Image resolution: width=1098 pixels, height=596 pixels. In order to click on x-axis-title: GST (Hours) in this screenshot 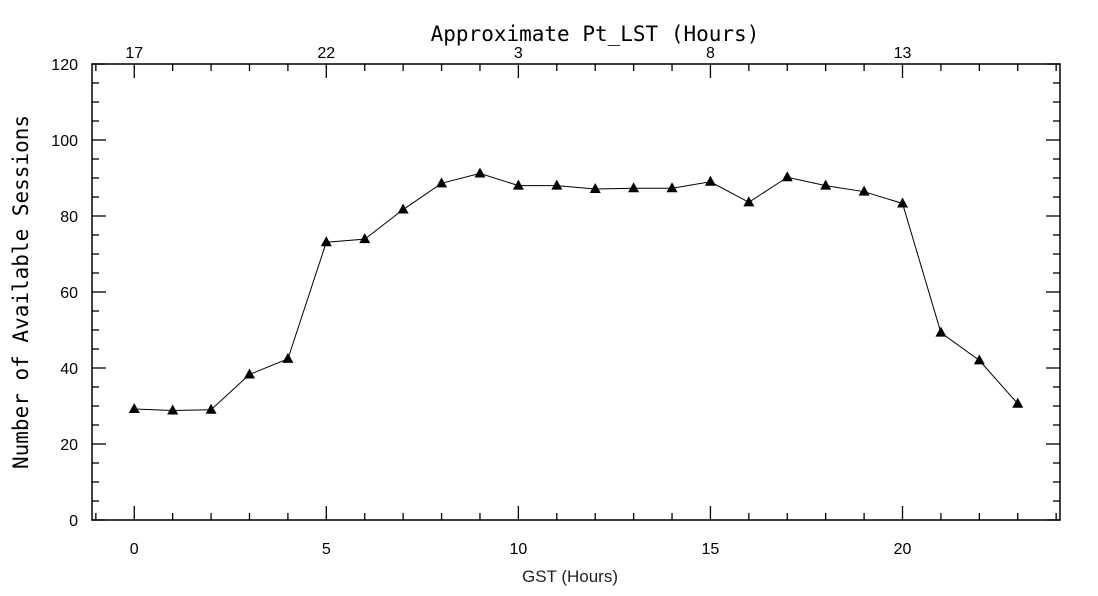, I will do `click(570, 576)`.